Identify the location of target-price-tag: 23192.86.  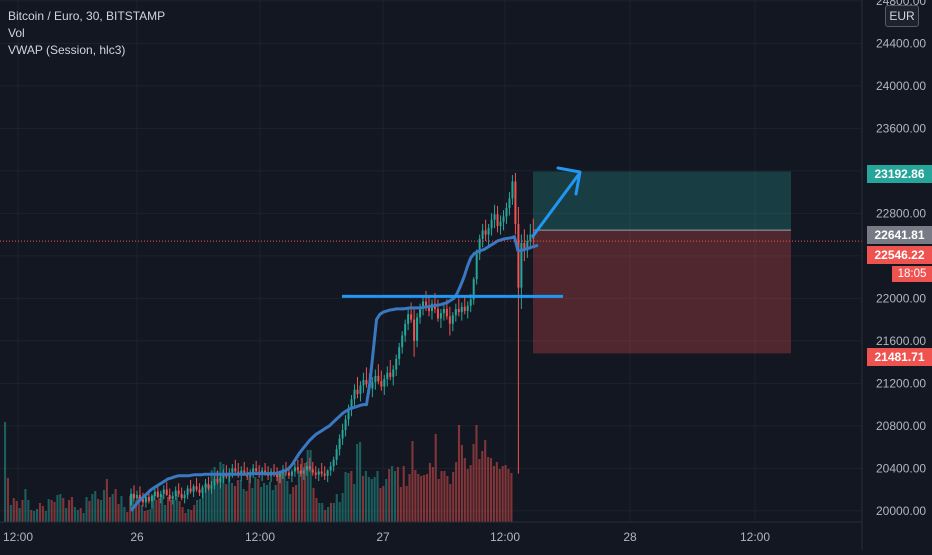
(899, 174).